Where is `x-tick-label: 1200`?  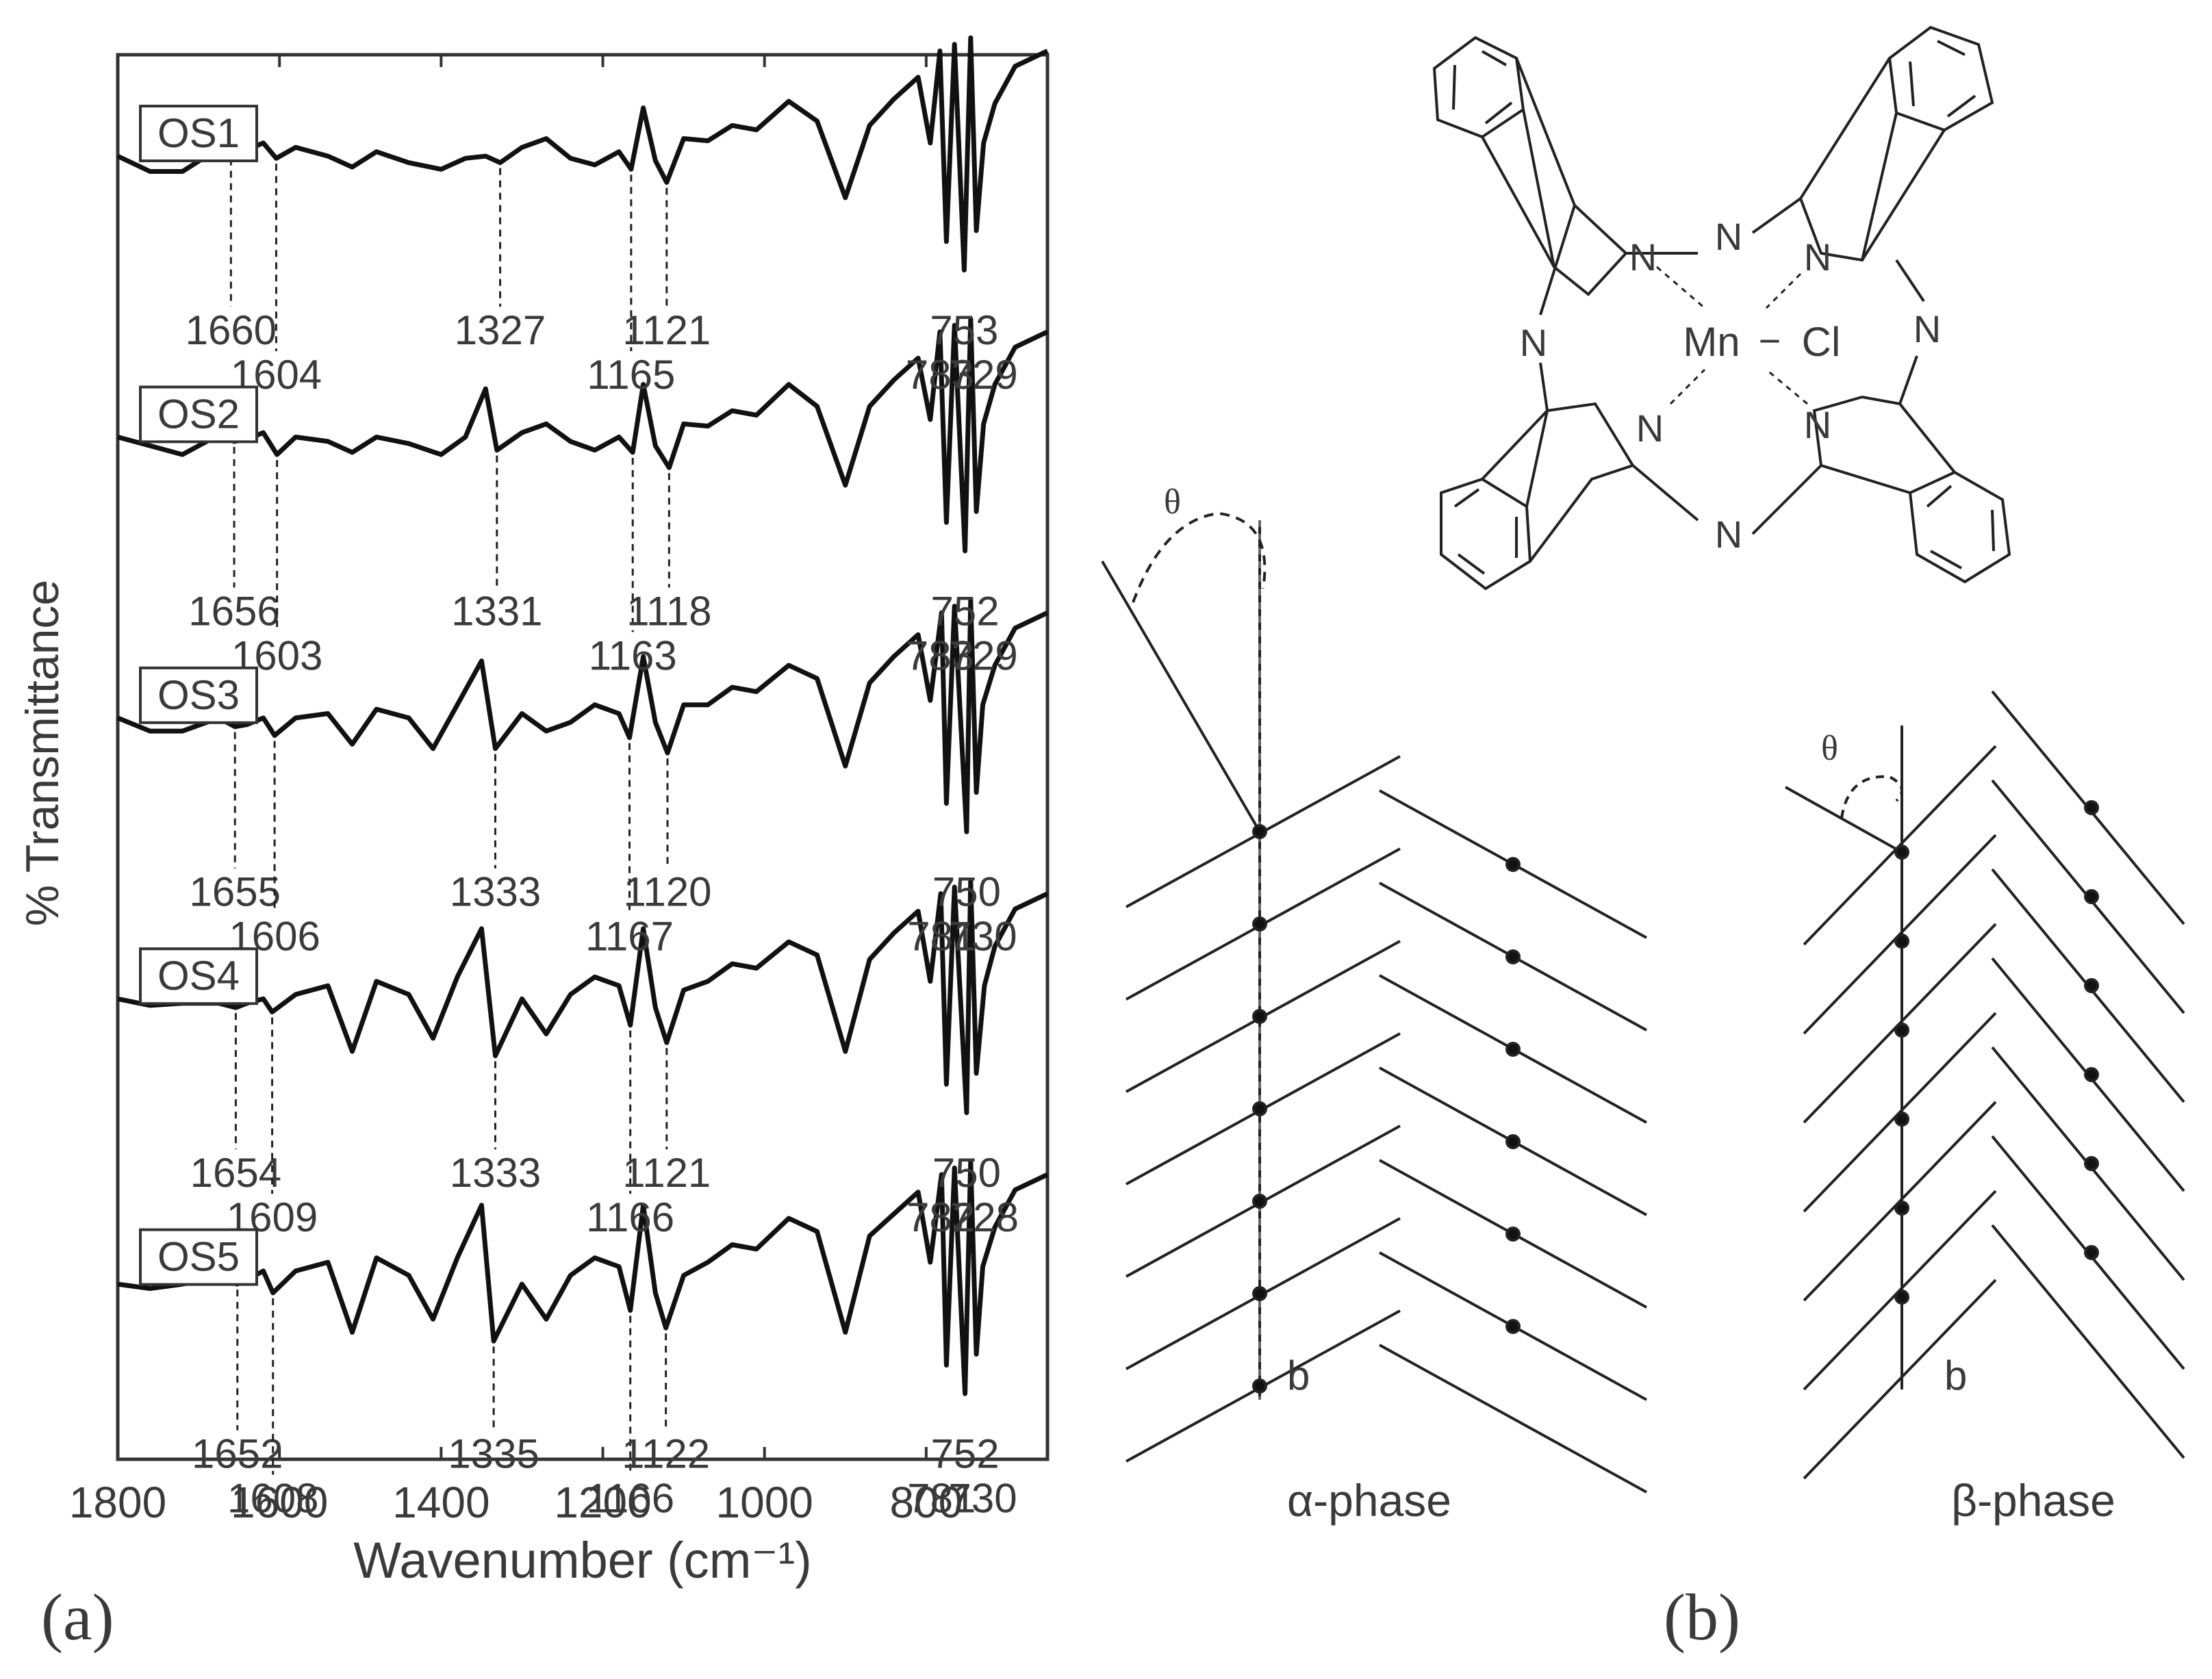 x-tick-label: 1200 is located at coordinates (602, 1502).